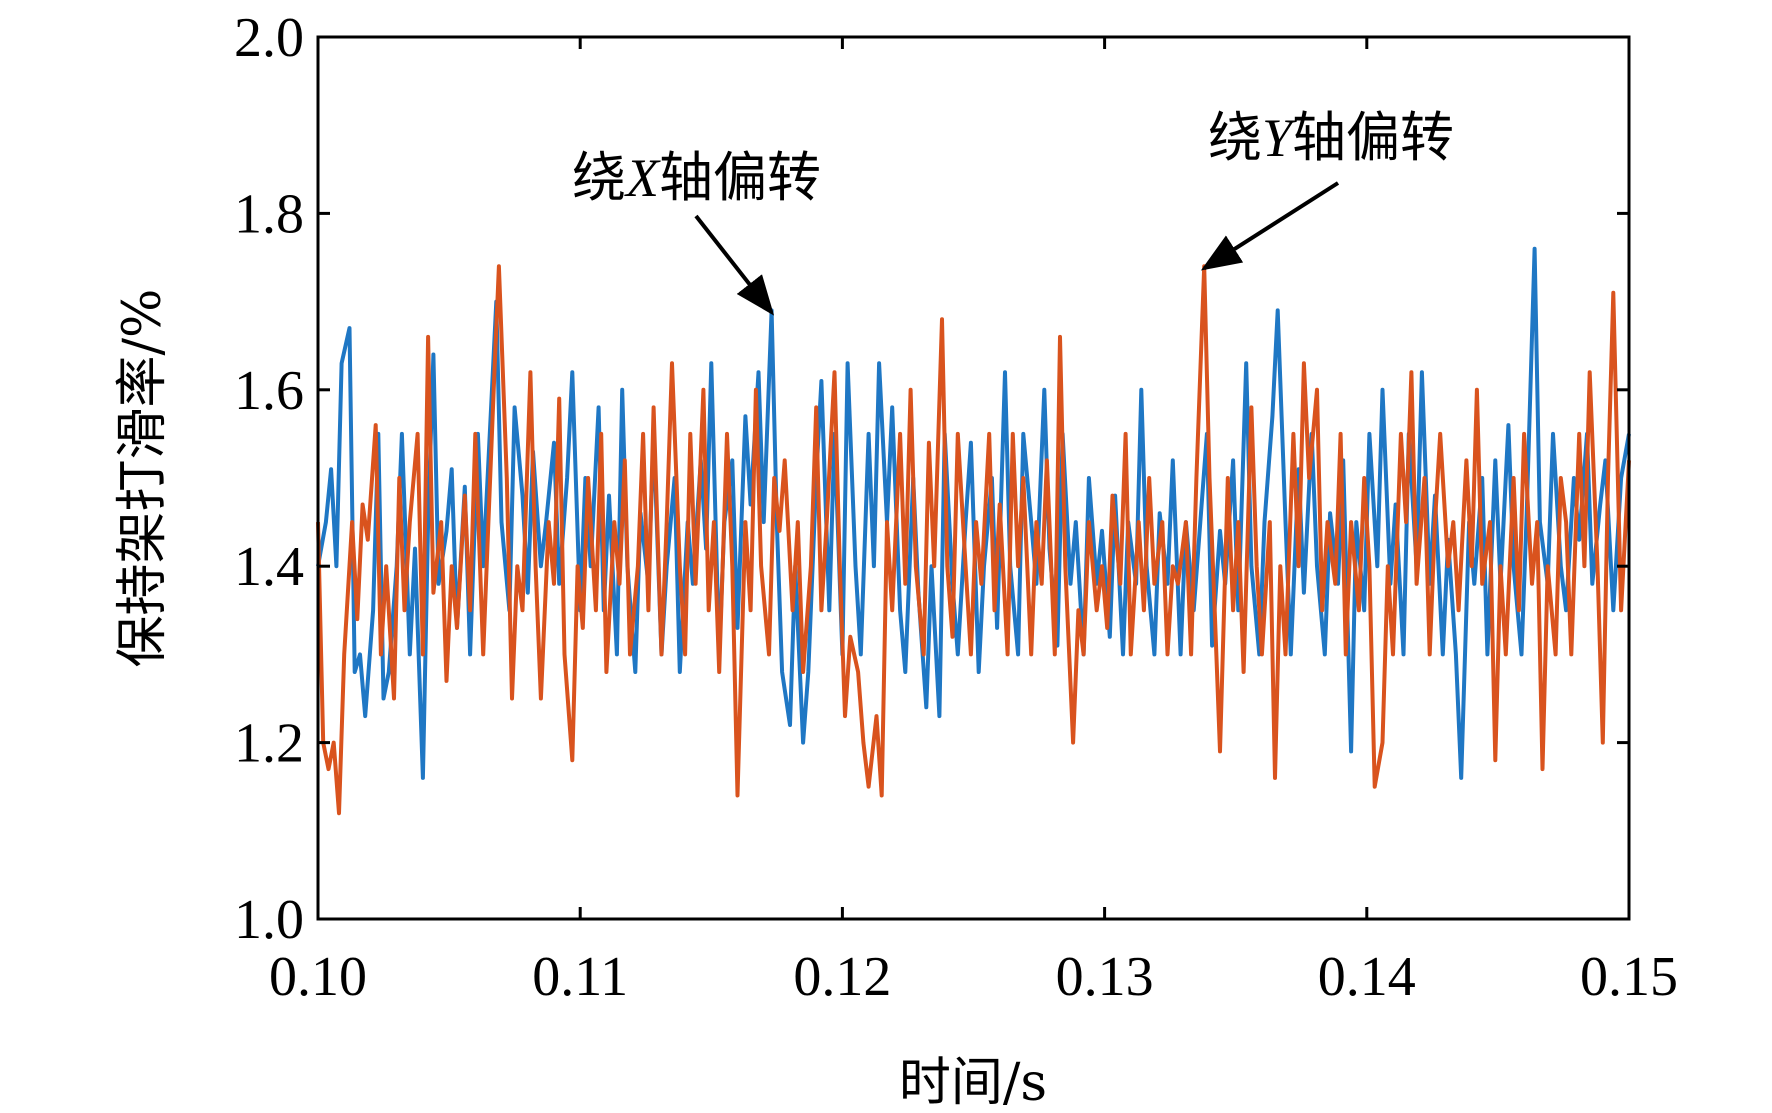  What do you see at coordinates (740, 177) in the screenshot?
I see `annotation-x-suffix: 轴偏转` at bounding box center [740, 177].